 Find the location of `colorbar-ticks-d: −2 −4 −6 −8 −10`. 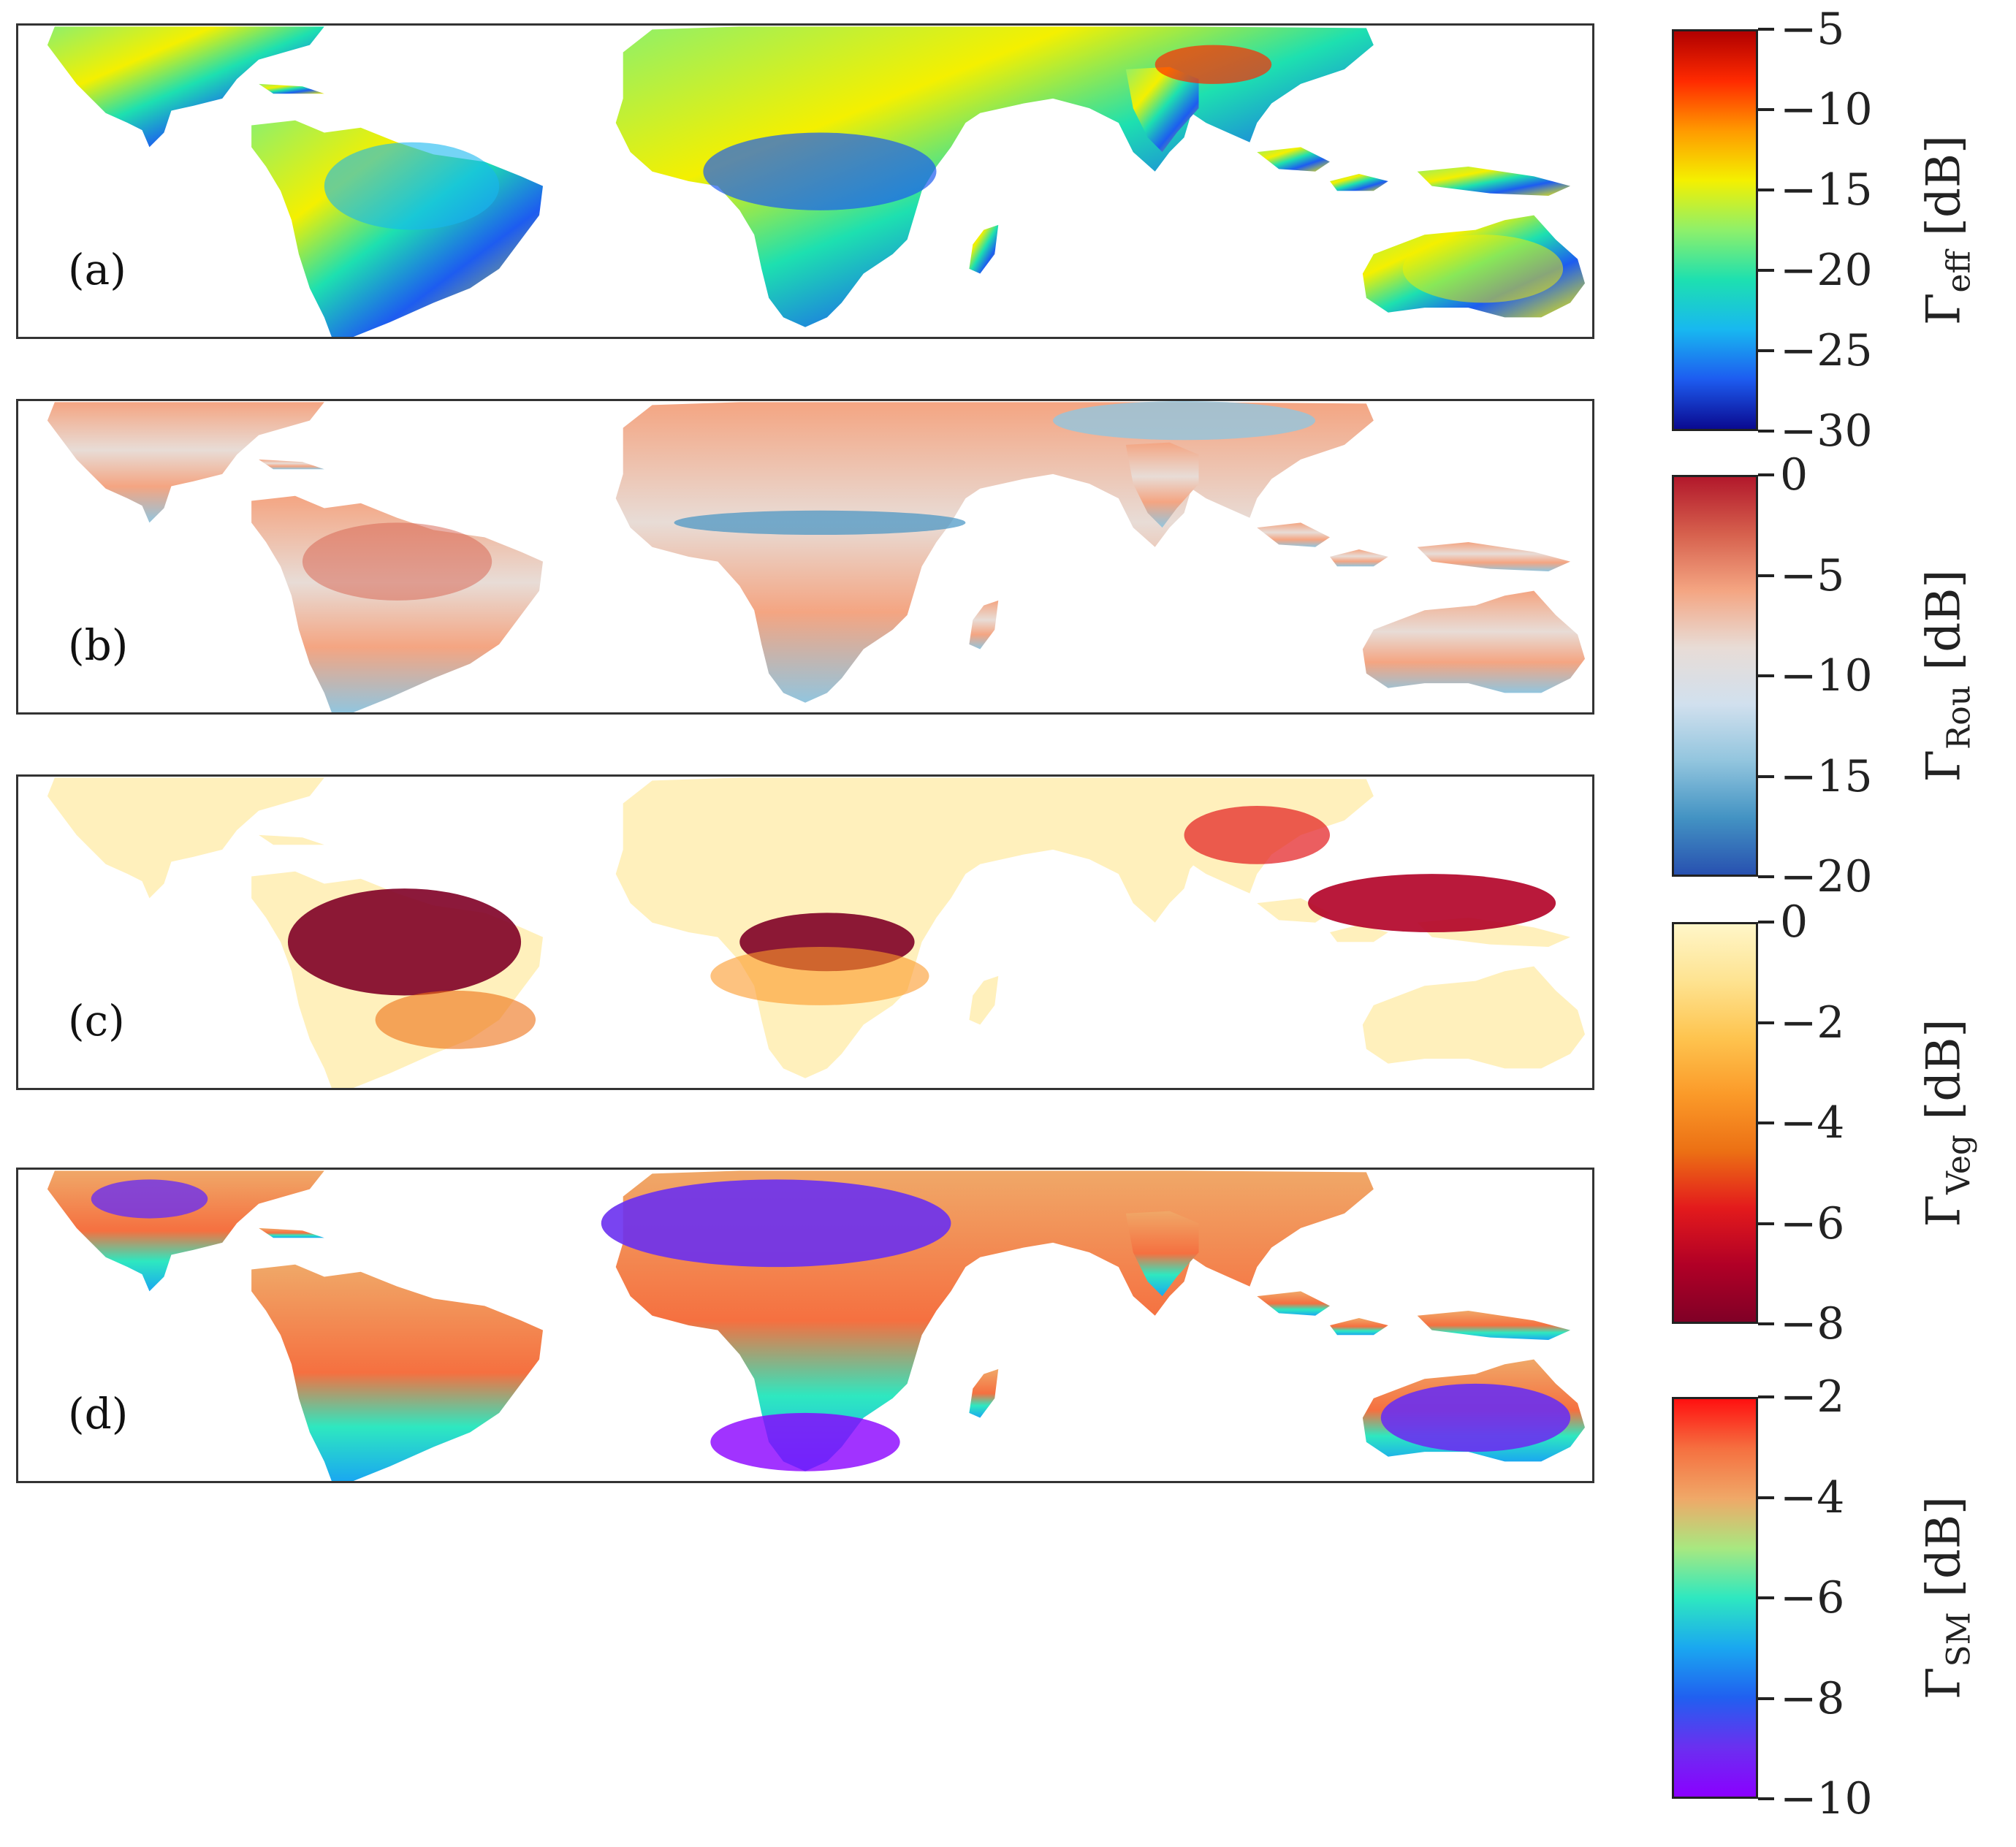

colorbar-ticks-d: −2 −4 −6 −8 −10 is located at coordinates (1816, 1597).